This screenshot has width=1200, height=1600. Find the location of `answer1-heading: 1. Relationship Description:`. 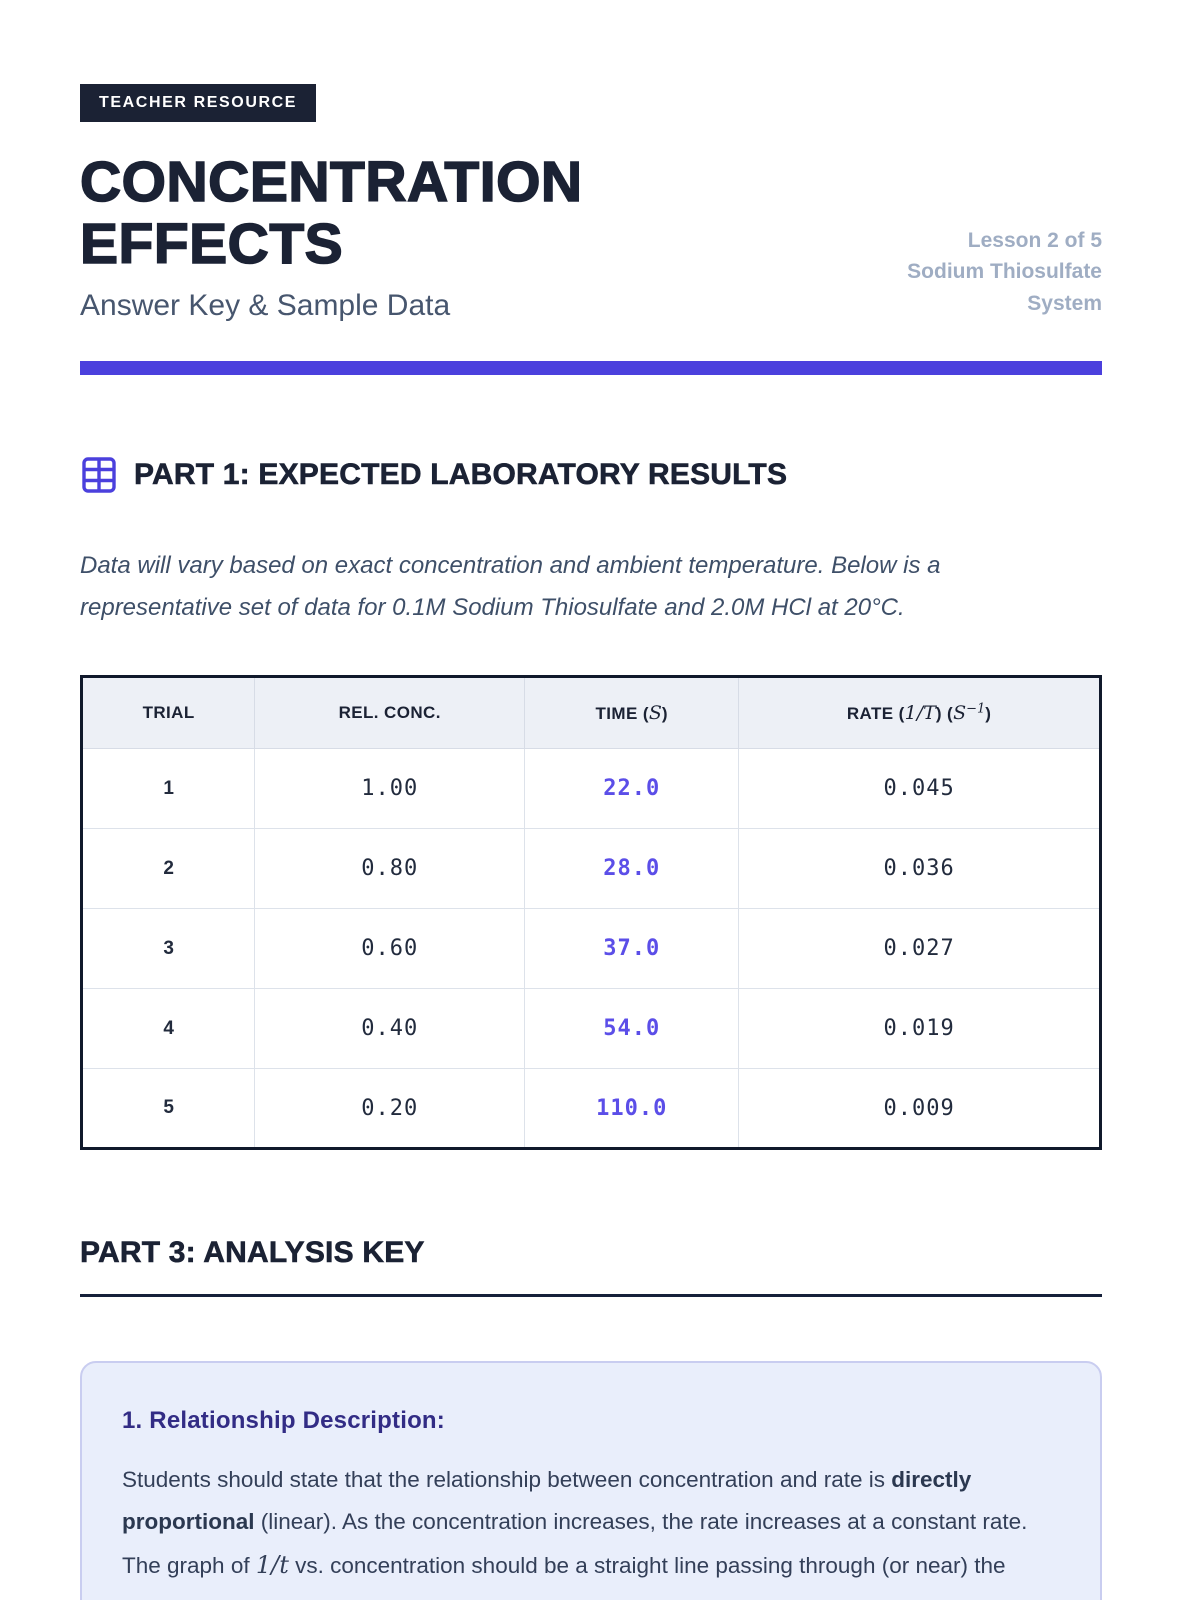

answer1-heading: 1. Relationship Description: is located at coordinates (283, 1421).